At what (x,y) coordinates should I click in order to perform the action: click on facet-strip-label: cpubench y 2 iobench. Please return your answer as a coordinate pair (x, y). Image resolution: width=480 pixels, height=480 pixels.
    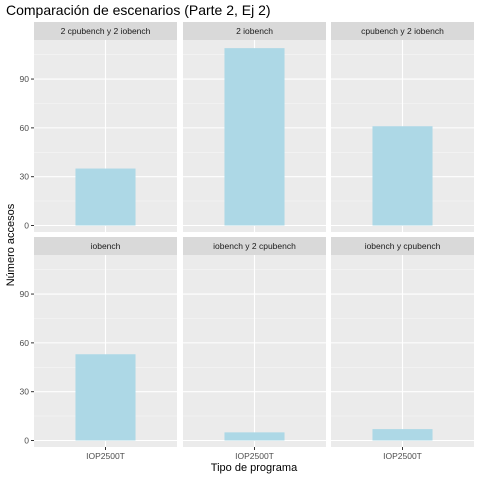
    Looking at the image, I should click on (402, 31).